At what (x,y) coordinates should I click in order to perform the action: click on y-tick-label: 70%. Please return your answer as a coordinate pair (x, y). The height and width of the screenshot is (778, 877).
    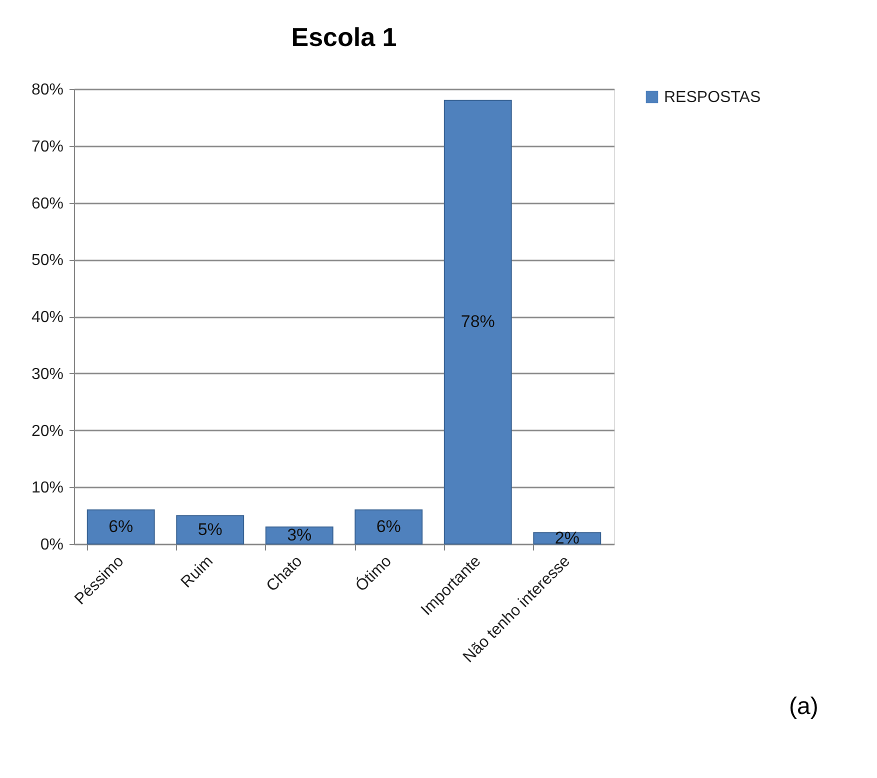
    Looking at the image, I should click on (47, 147).